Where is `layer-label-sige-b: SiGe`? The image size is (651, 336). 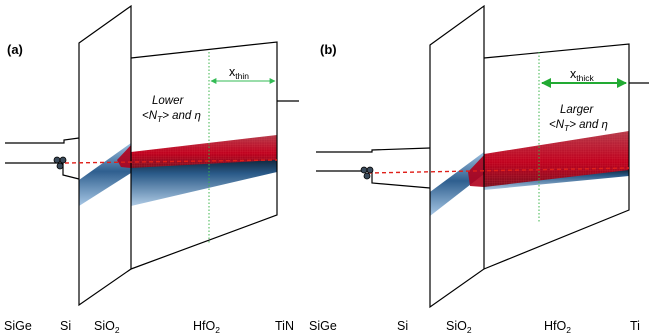
layer-label-sige-b: SiGe is located at coordinates (323, 326).